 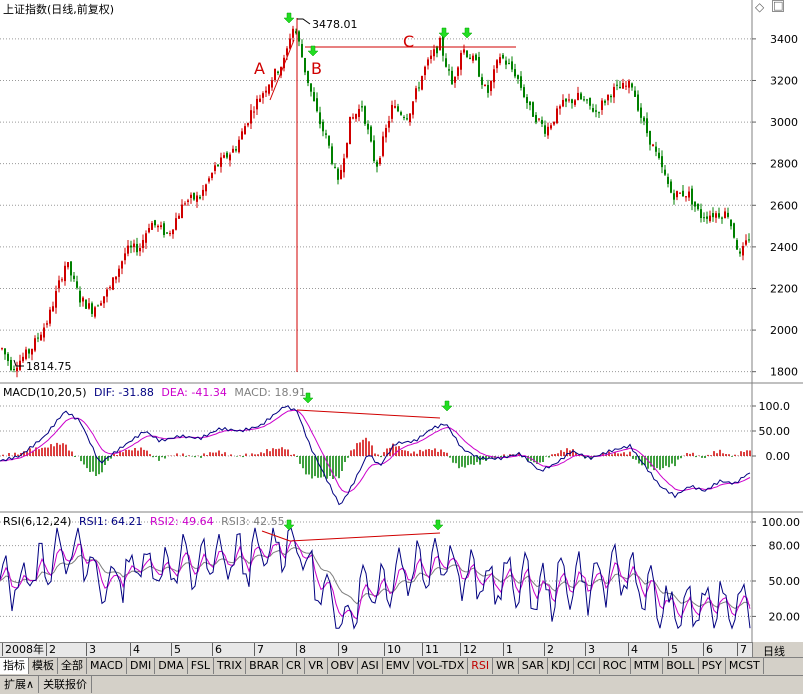 What do you see at coordinates (745, 666) in the screenshot?
I see `tab-24: MCST` at bounding box center [745, 666].